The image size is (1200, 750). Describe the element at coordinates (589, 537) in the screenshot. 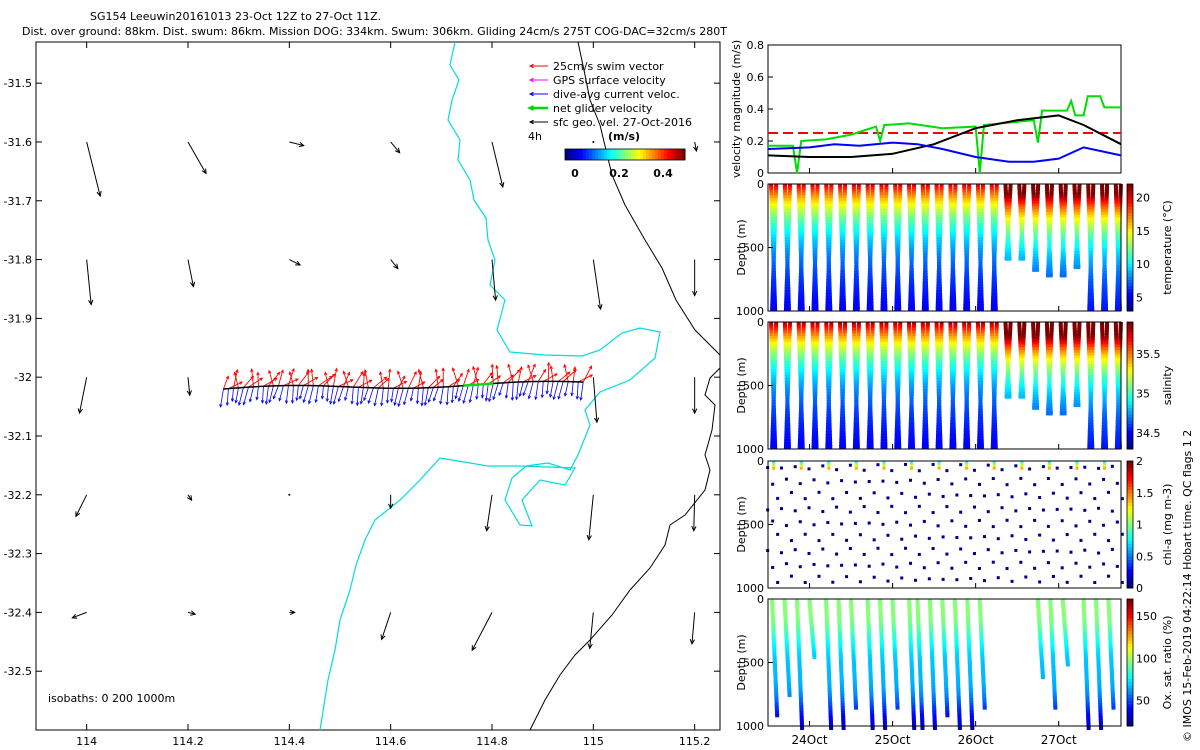

I see `geo-vector-head` at that location.